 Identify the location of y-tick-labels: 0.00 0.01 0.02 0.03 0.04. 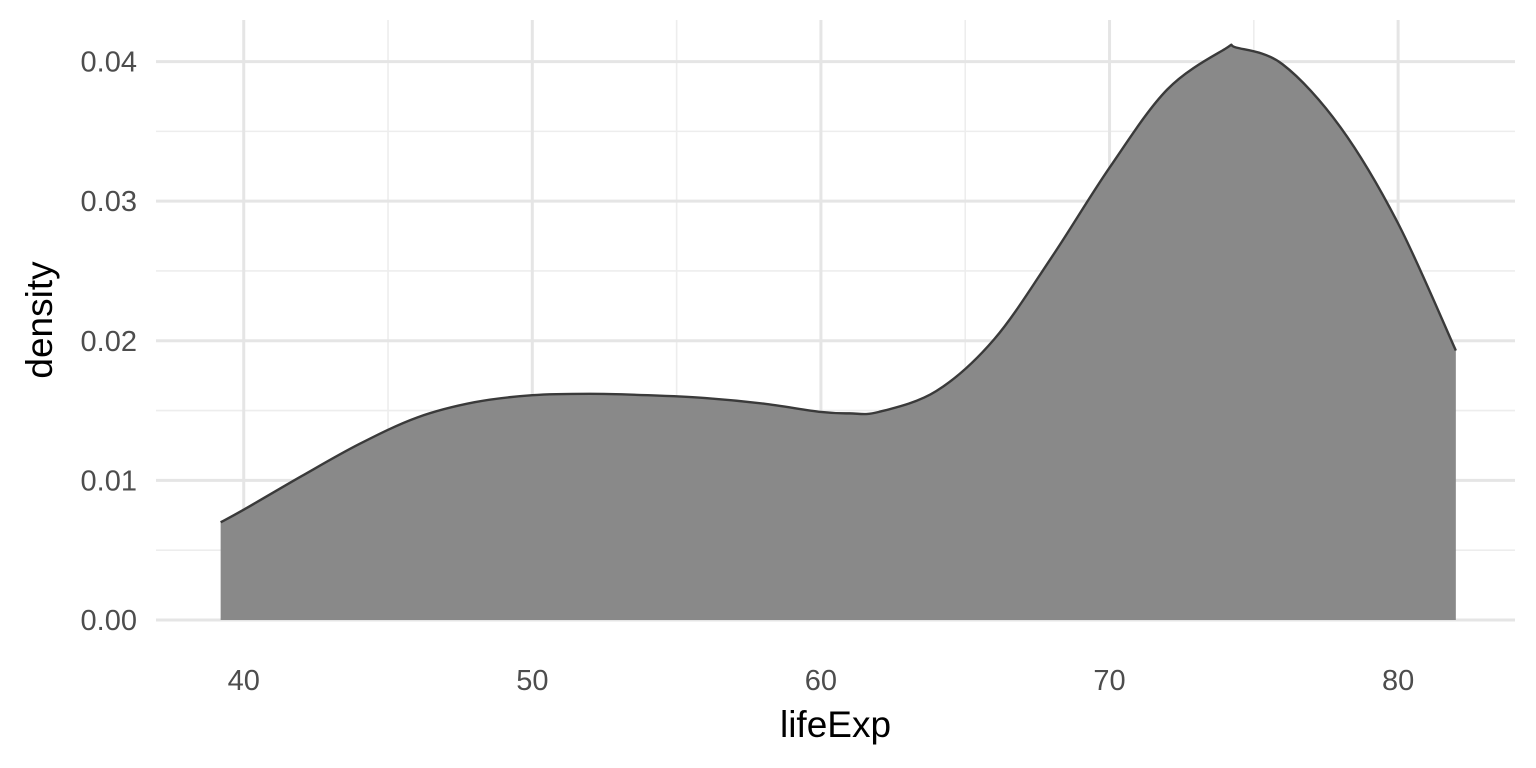
(109, 342).